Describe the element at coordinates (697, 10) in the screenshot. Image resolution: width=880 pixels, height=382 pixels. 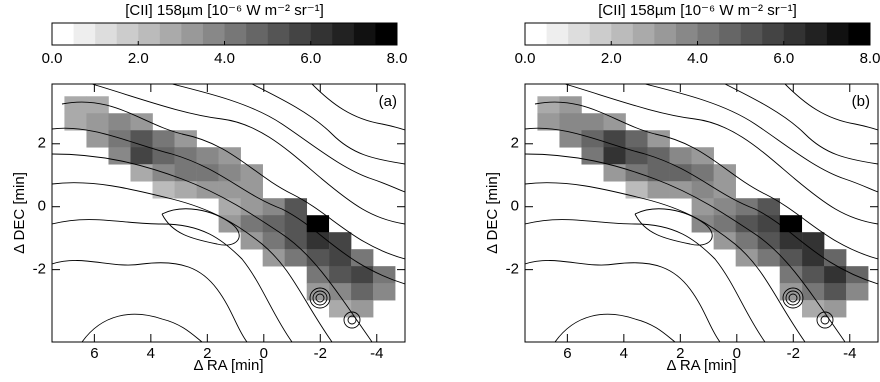
I see `colorbar-label: [CII] 158µm [10⁻⁶ W m⁻² sr⁻¹]` at that location.